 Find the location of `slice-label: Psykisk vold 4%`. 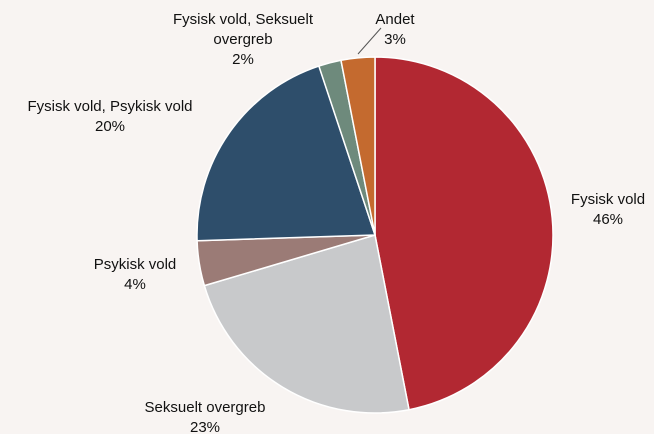

slice-label: Psykisk vold 4% is located at coordinates (135, 275).